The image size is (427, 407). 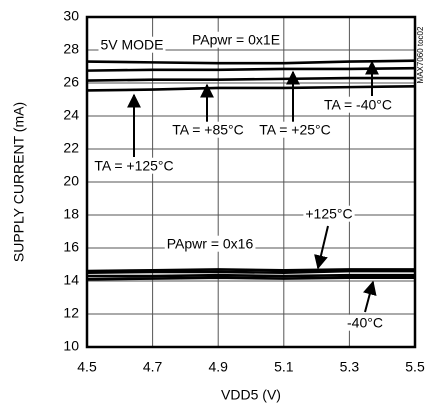 I want to click on y-tick-label: 24, so click(x=71, y=115).